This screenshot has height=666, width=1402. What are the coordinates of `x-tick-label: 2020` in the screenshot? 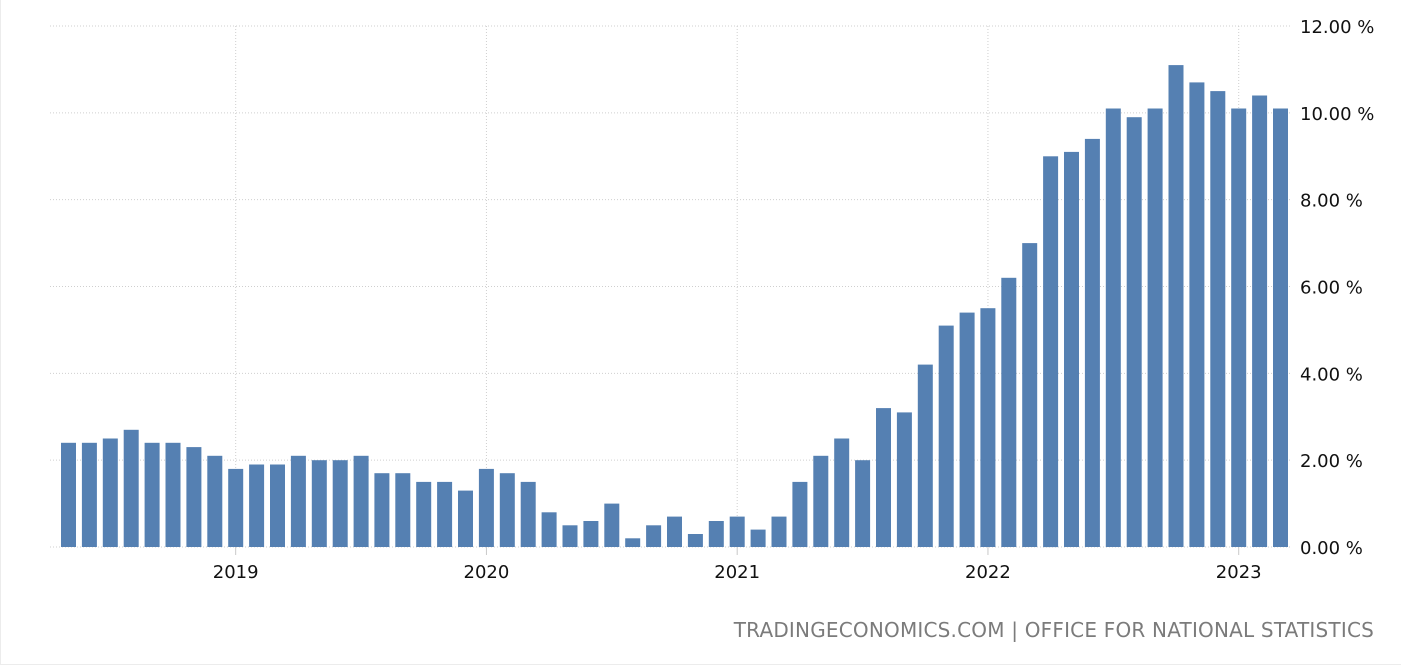 It's located at (487, 572).